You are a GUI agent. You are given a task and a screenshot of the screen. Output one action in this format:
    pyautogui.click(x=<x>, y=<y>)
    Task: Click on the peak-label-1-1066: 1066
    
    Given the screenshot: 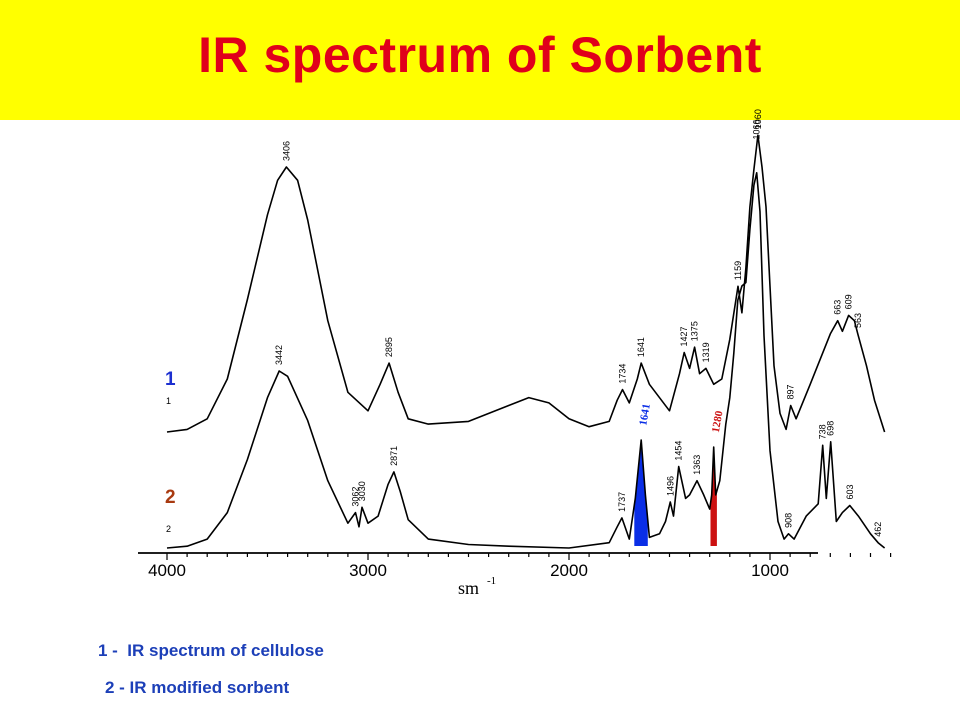 What is the action you would take?
    pyautogui.click(x=757, y=130)
    